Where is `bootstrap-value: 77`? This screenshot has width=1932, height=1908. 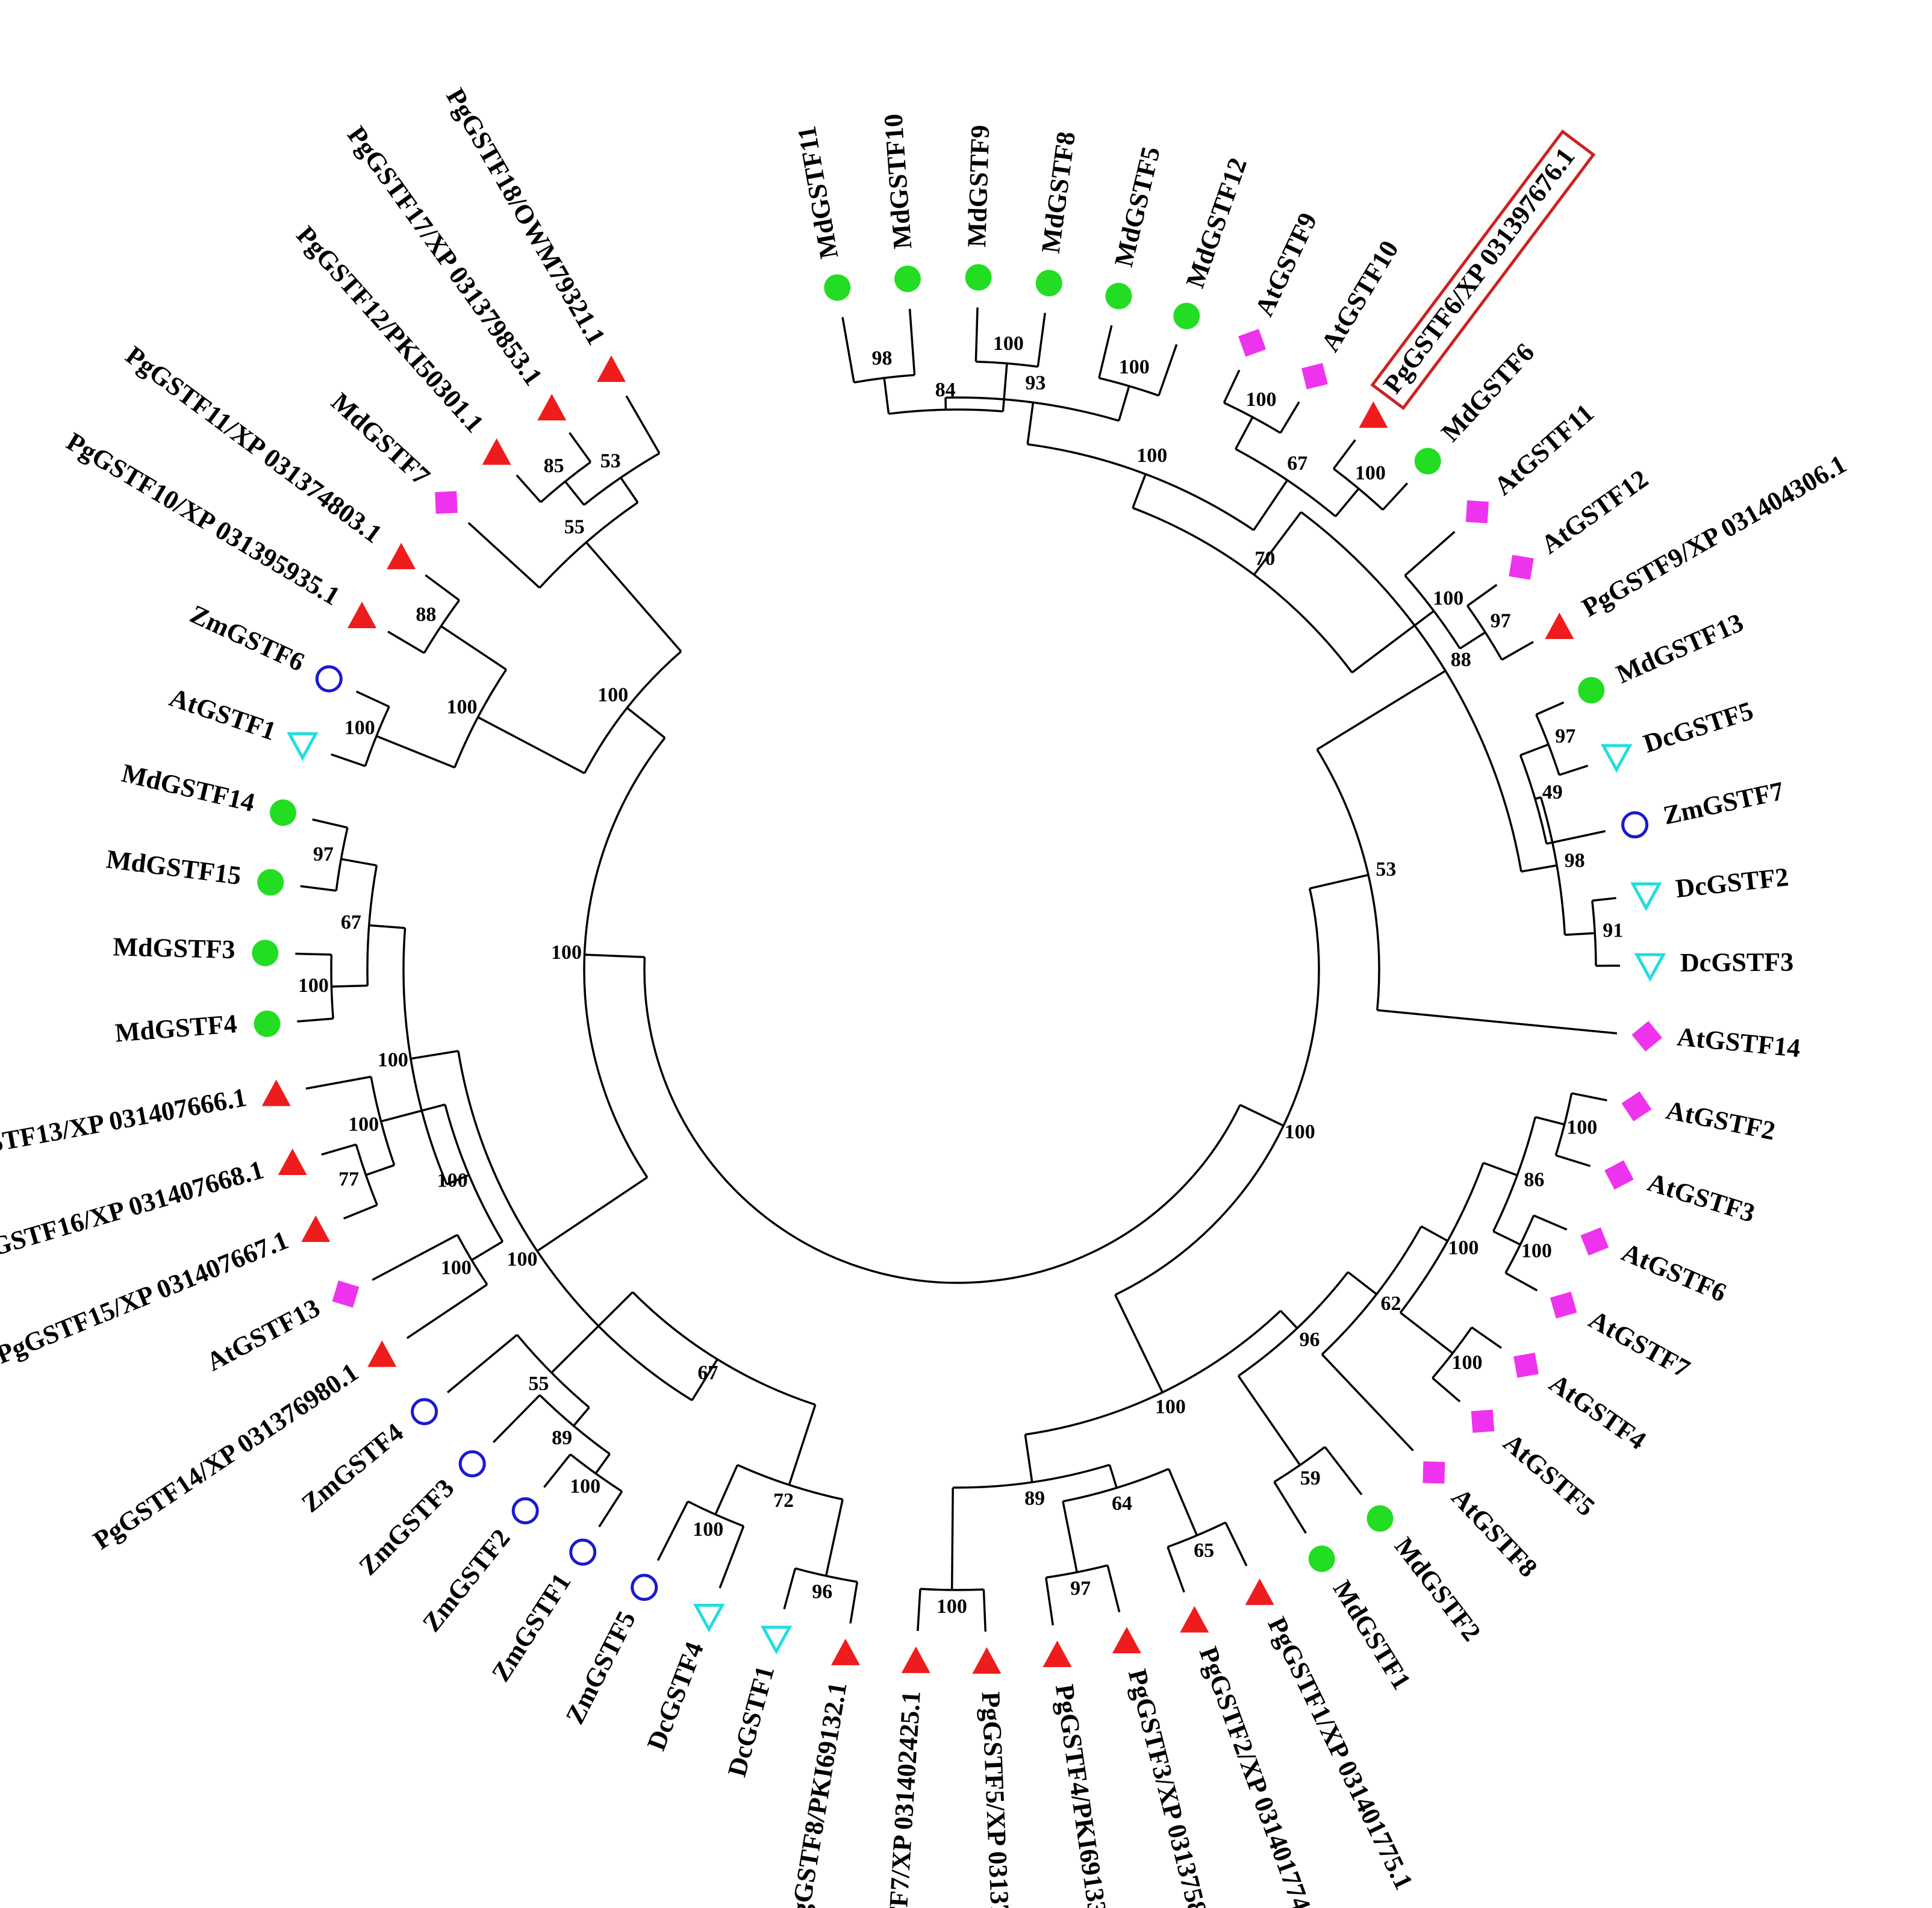 bootstrap-value: 77 is located at coordinates (348, 1180).